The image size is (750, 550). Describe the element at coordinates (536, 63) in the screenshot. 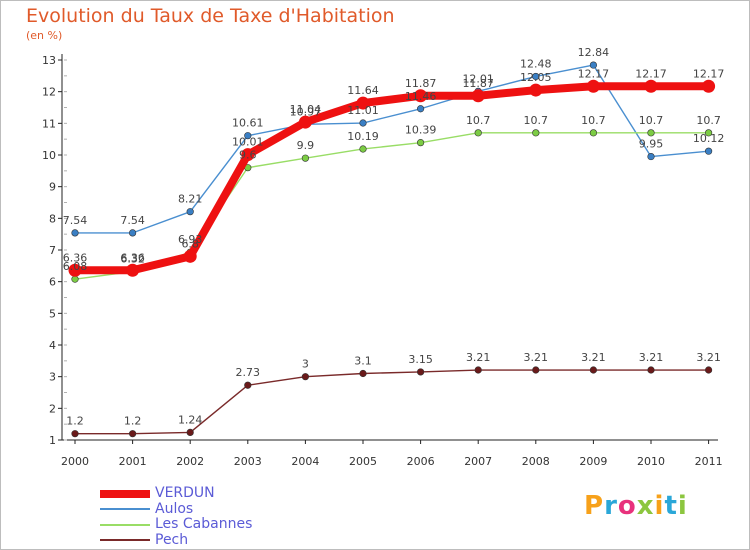

I see `data-label-aulos: 12.48` at that location.